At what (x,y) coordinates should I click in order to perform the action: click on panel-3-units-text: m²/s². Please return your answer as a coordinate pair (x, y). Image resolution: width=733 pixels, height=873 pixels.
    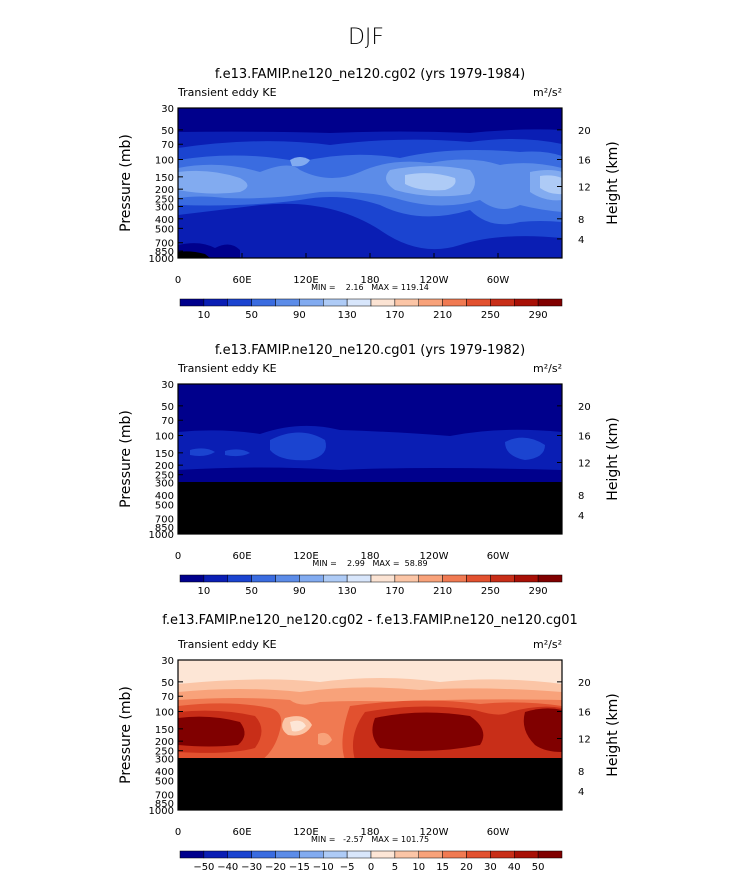
    Looking at the image, I should click on (547, 644).